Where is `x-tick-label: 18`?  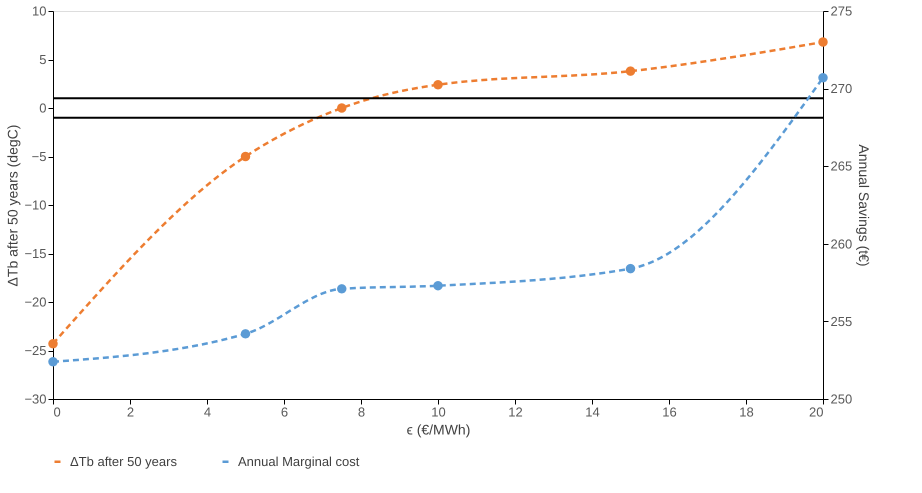 x-tick-label: 18 is located at coordinates (746, 412).